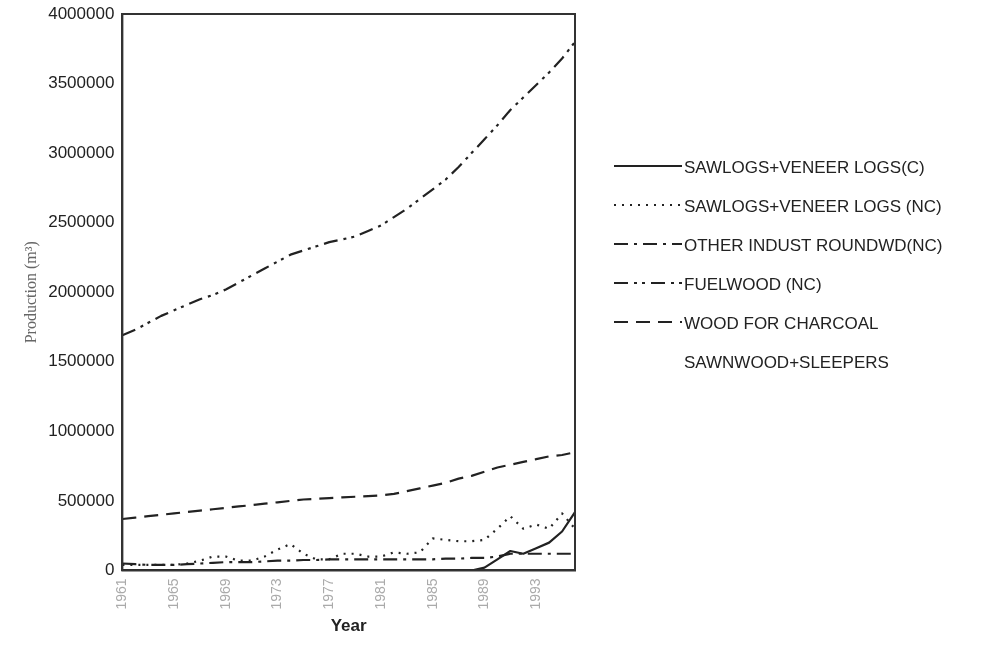  What do you see at coordinates (86, 500) in the screenshot?
I see `y-tick-label: 500000` at bounding box center [86, 500].